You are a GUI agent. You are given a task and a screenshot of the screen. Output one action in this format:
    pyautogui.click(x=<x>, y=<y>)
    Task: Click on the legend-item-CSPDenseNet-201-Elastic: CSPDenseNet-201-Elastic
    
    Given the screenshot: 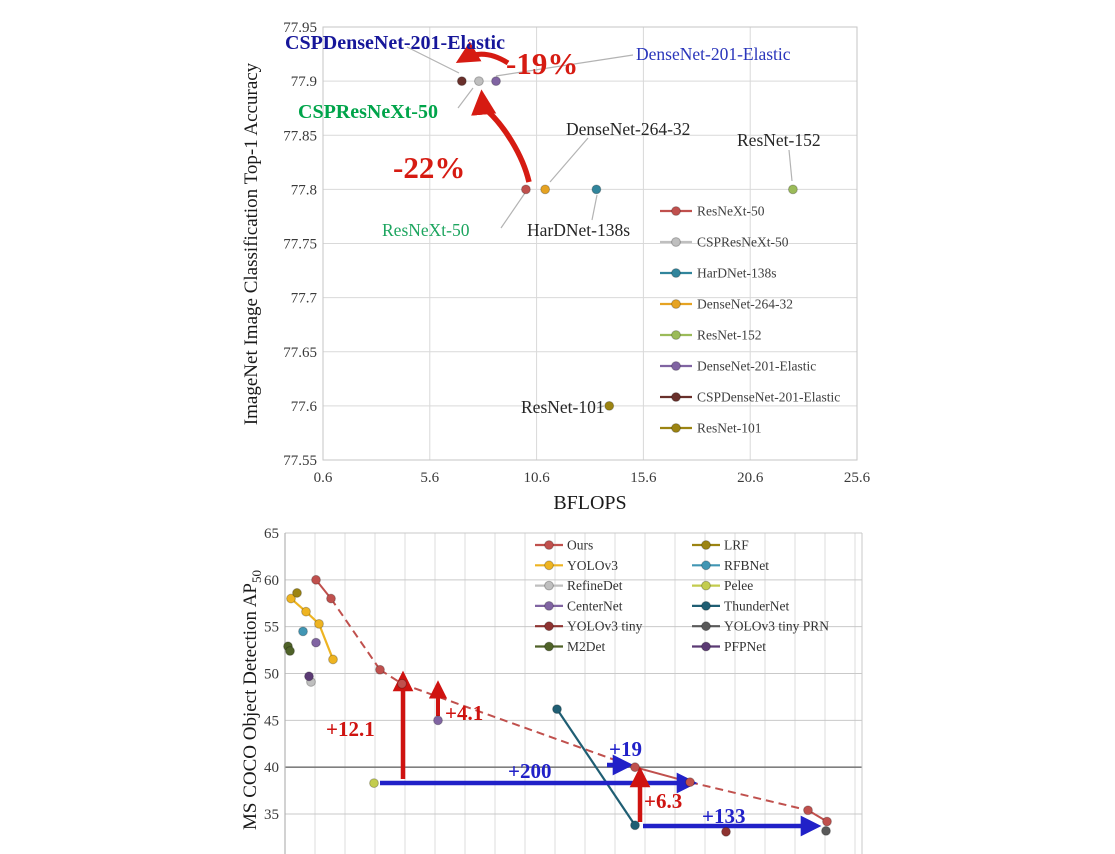 What is the action you would take?
    pyautogui.click(x=750, y=397)
    